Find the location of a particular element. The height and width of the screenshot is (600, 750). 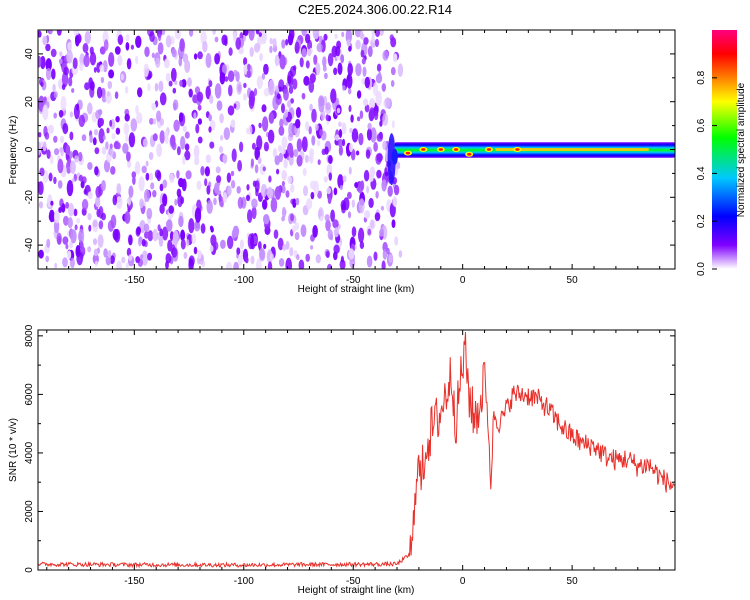

colorbar-ticks: 0.0 0.2 0.4 0.6 0.8 is located at coordinates (706, 173).